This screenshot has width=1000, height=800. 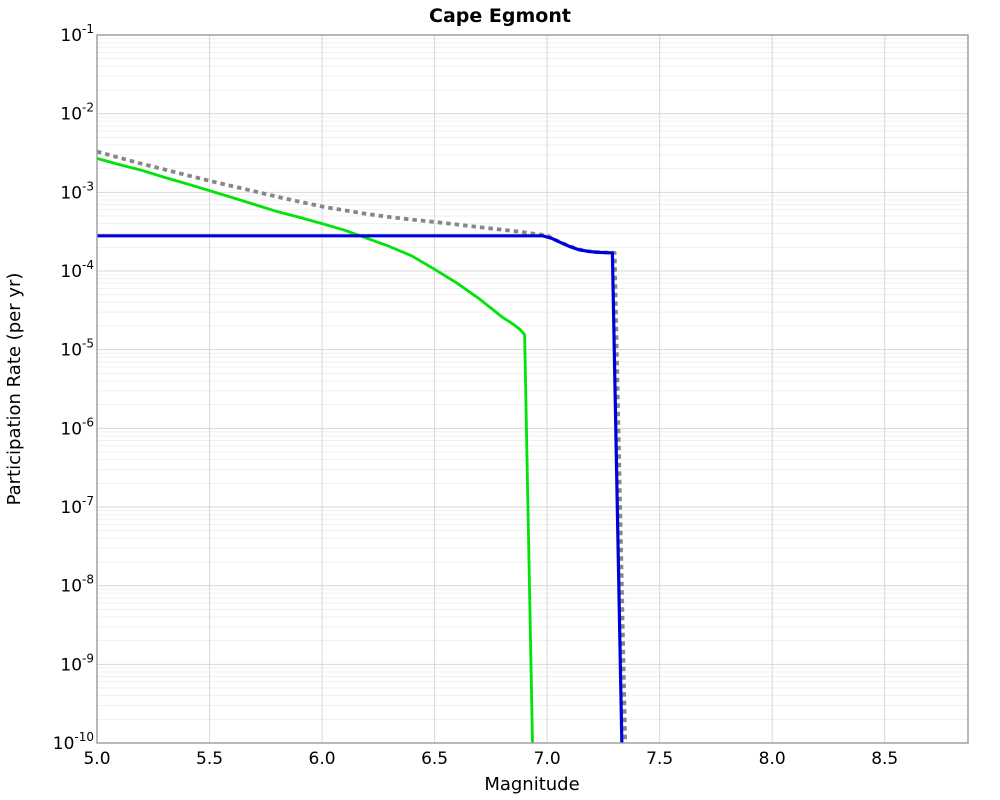 What do you see at coordinates (77, 349) in the screenshot?
I see `y-tick-label: 10⁻⁵` at bounding box center [77, 349].